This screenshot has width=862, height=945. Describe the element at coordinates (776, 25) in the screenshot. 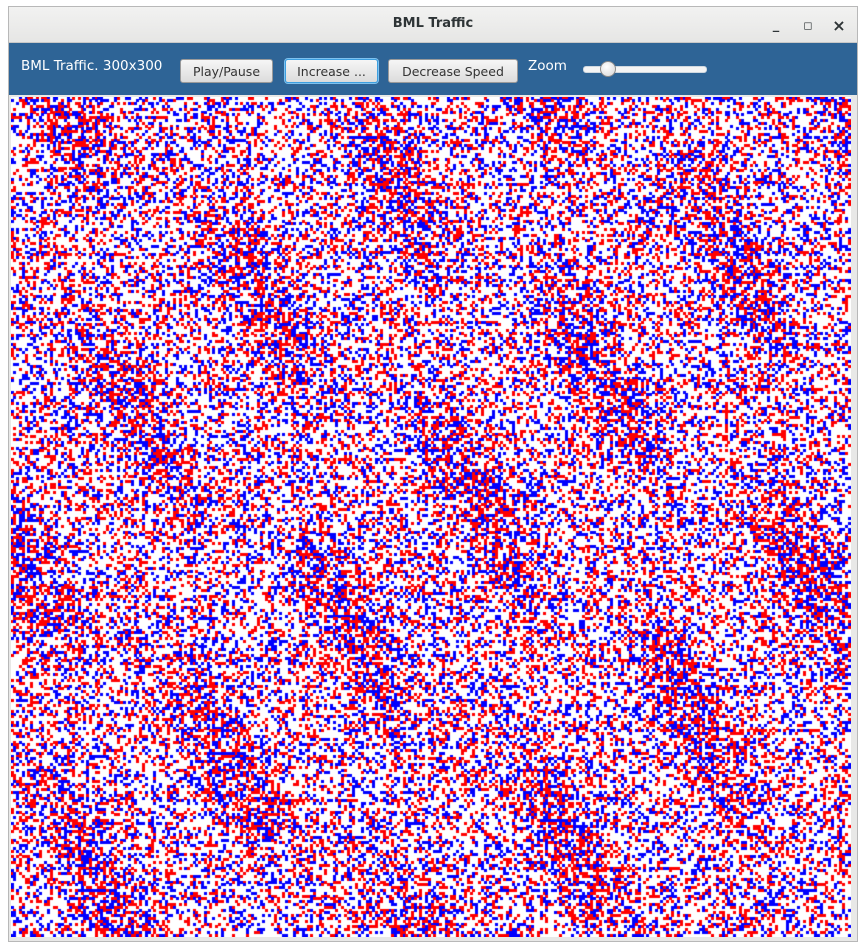

I see `minimize-button: _` at that location.